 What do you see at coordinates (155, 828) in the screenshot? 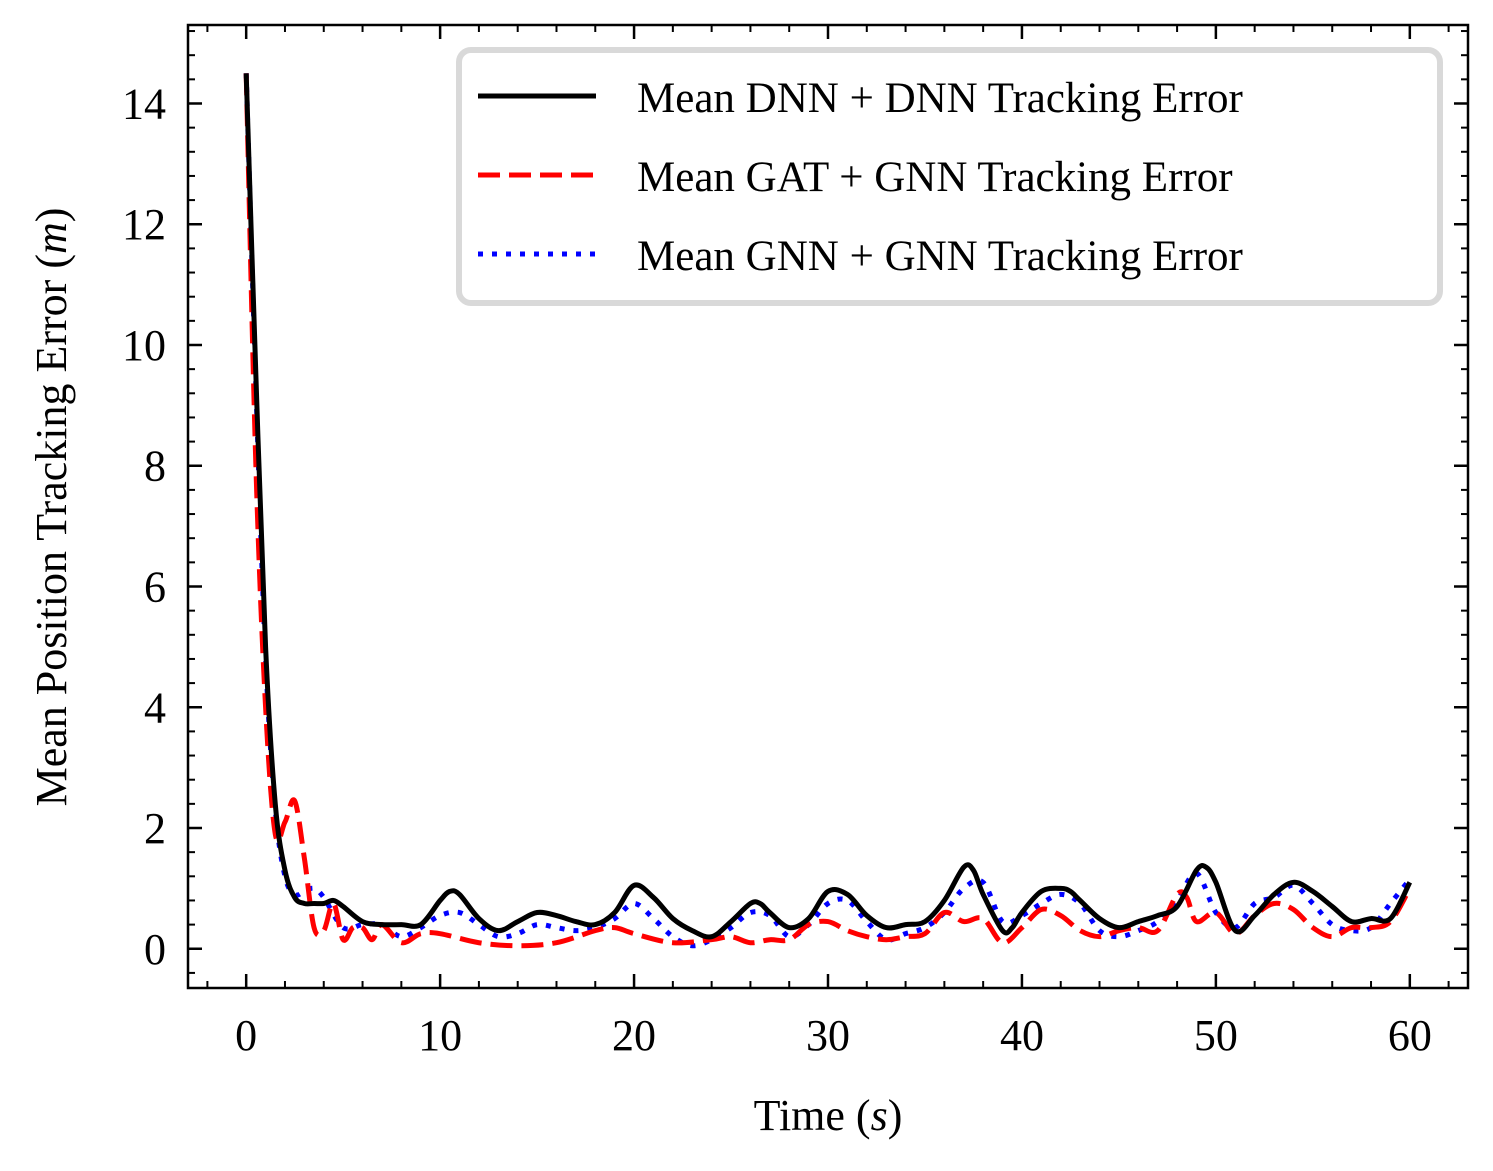
I see `y-tick-label: 2` at bounding box center [155, 828].